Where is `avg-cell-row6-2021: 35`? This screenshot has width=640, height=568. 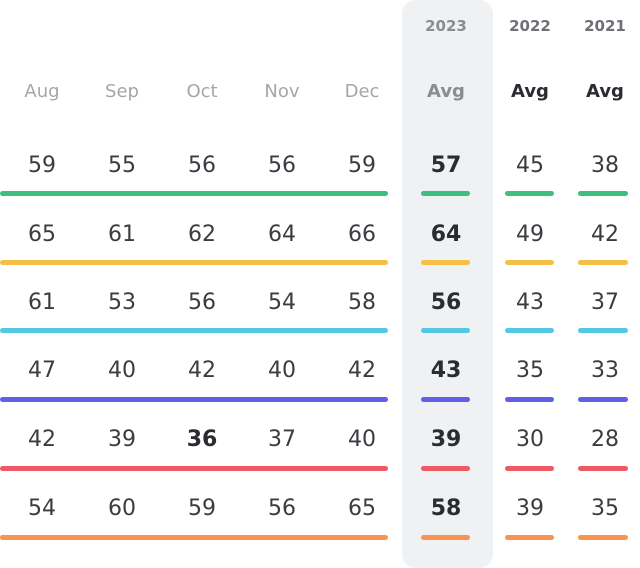
avg-cell-row6-2021: 35 is located at coordinates (605, 508).